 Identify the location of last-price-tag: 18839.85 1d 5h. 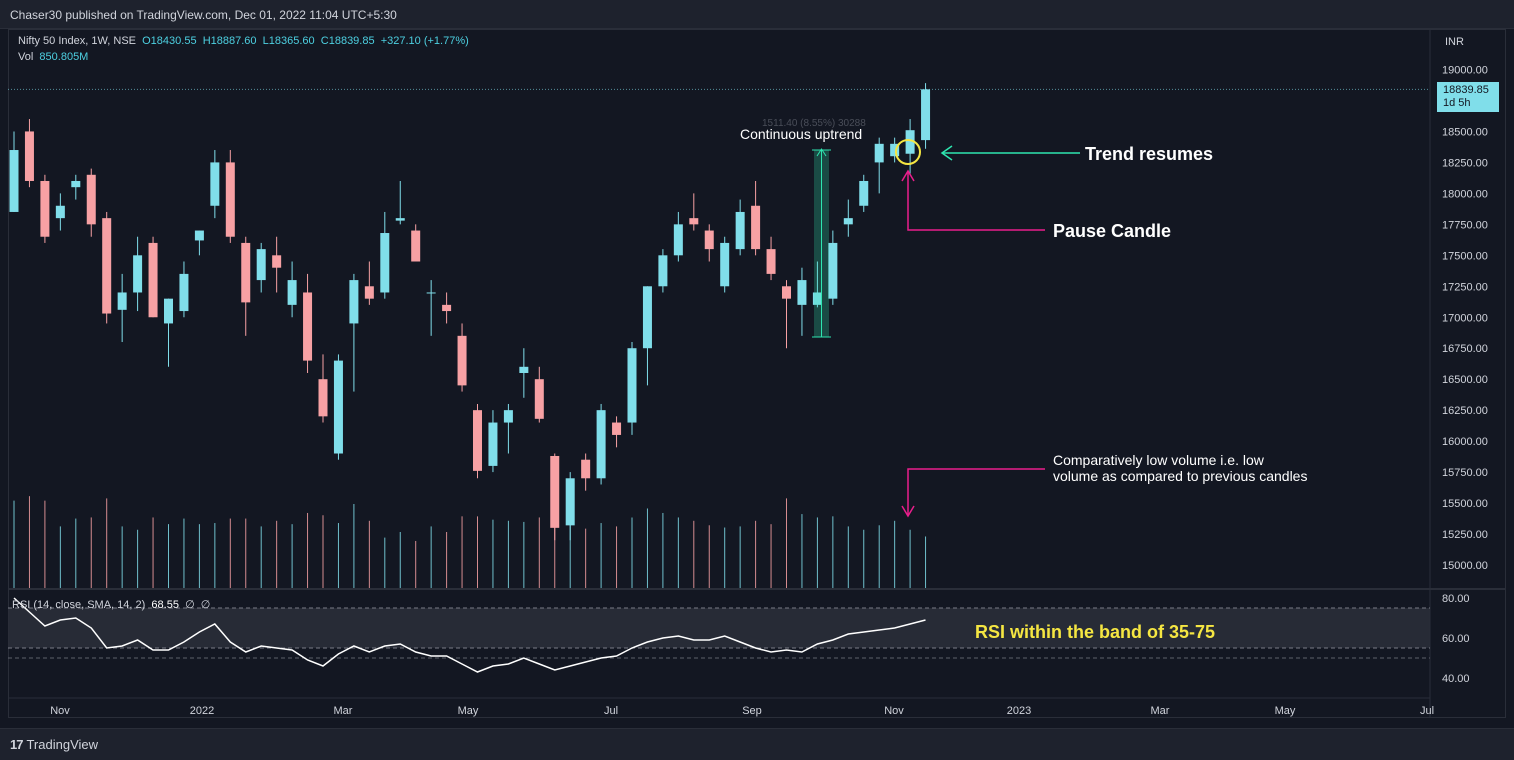
(1468, 97).